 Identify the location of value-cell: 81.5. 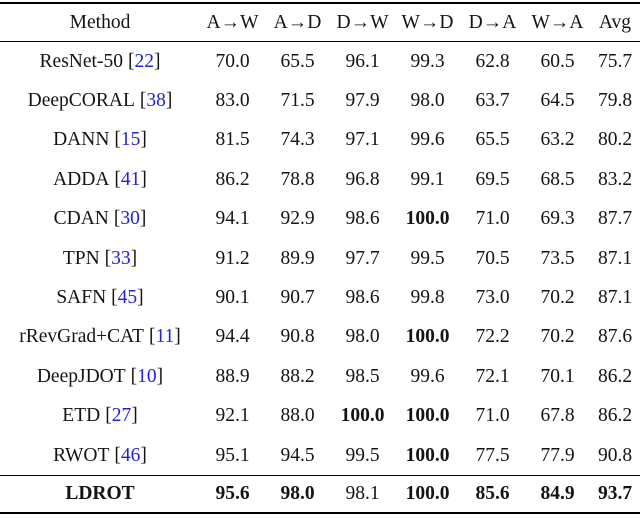
(232, 140).